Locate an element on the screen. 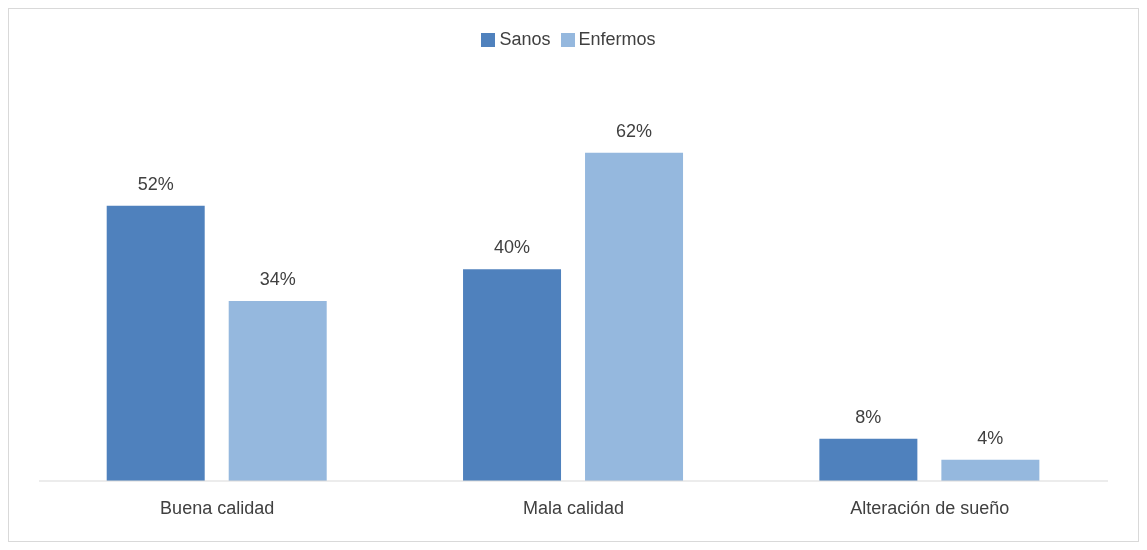 The image size is (1147, 550). data-label: 40% is located at coordinates (512, 247).